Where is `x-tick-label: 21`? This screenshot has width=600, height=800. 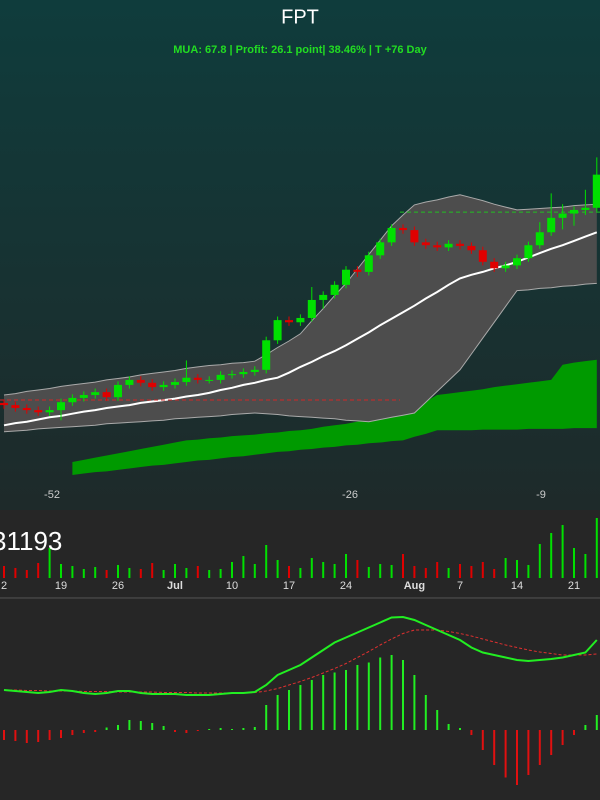
x-tick-label: 21 is located at coordinates (574, 586).